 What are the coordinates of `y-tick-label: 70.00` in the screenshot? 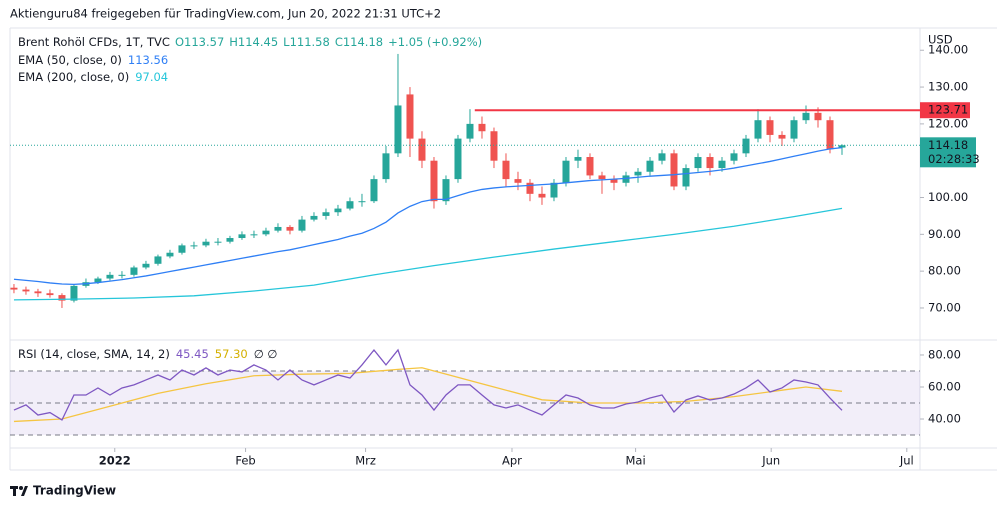 It's located at (944, 307).